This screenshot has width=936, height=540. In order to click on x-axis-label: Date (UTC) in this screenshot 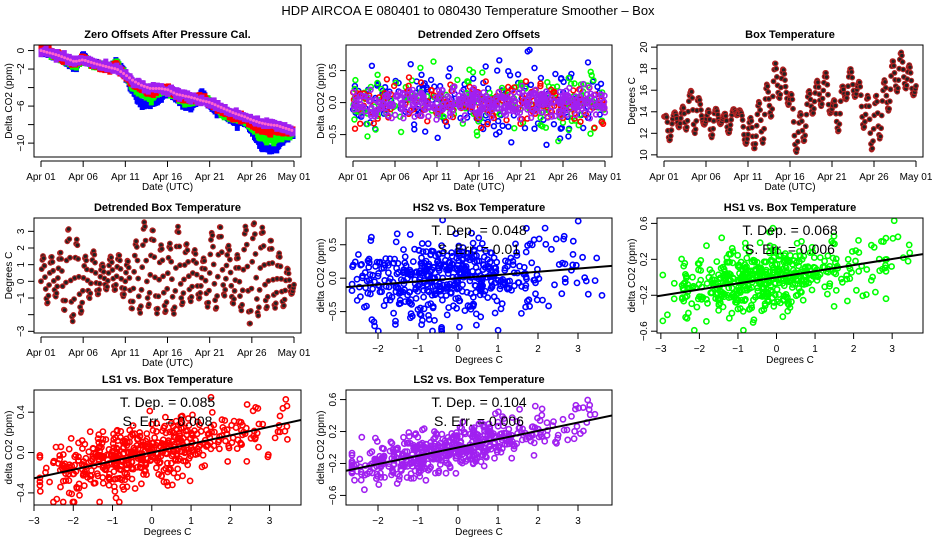, I will do `click(478, 187)`.